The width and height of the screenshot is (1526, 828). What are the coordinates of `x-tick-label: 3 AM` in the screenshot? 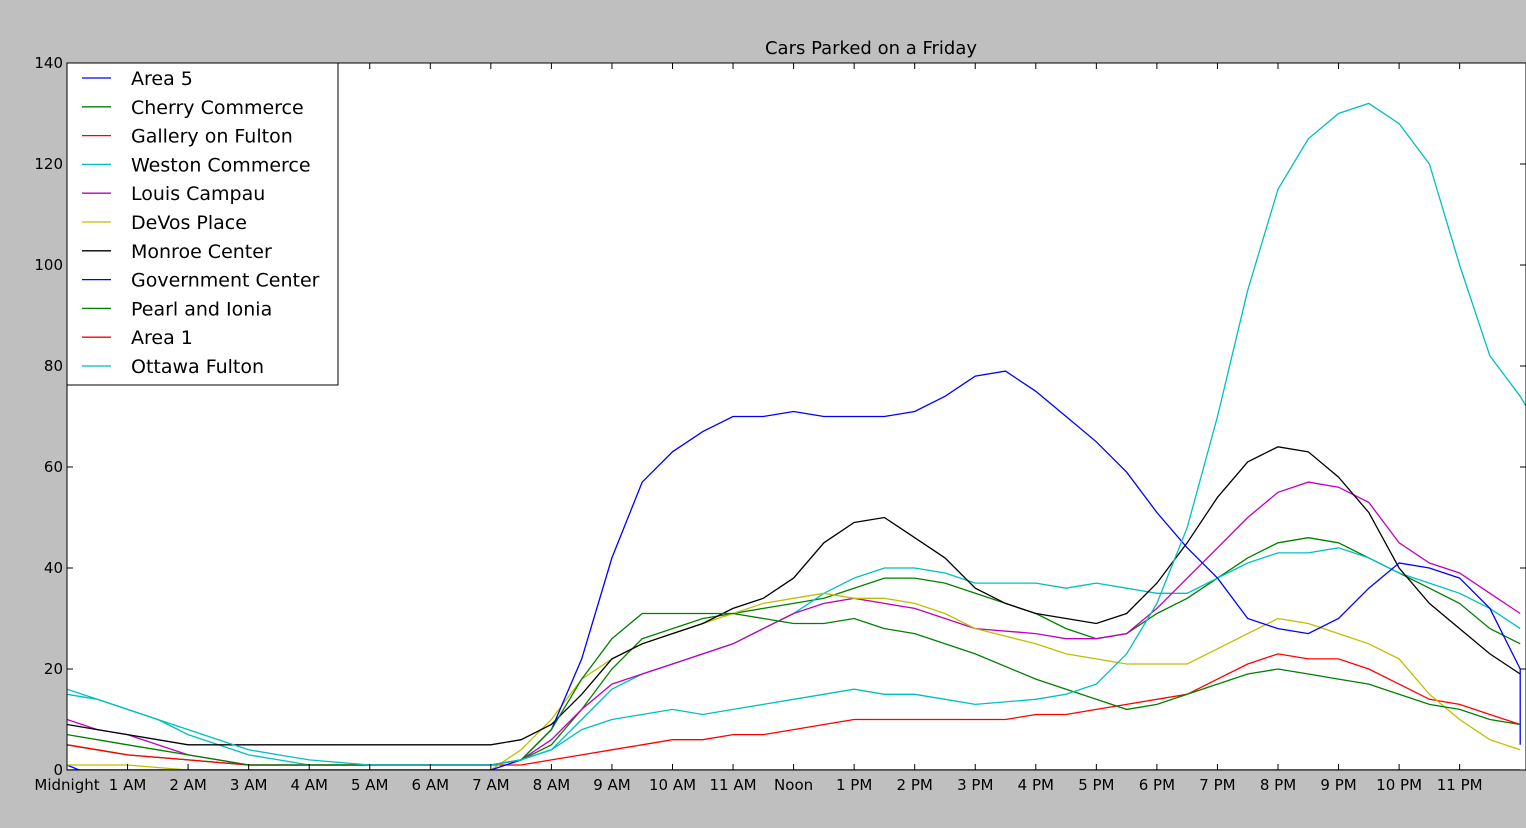 It's located at (249, 785).